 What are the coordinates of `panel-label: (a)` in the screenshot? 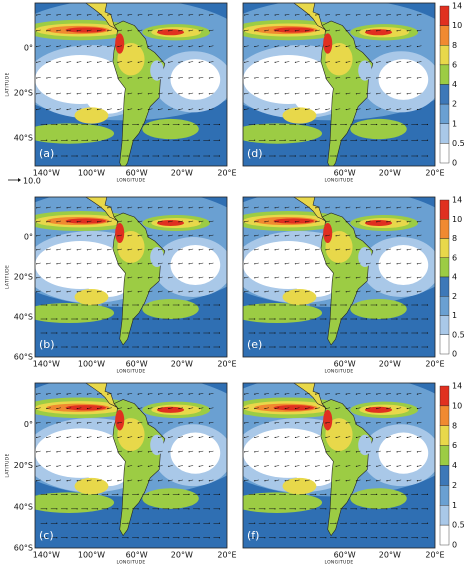 It's located at (46, 153).